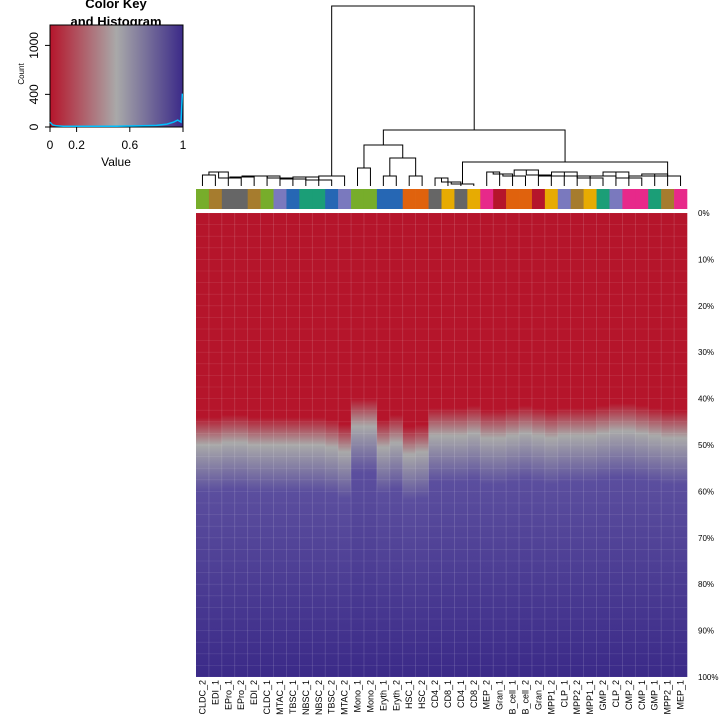  What do you see at coordinates (629, 695) in the screenshot?
I see `column-label: CMP_2` at bounding box center [629, 695].